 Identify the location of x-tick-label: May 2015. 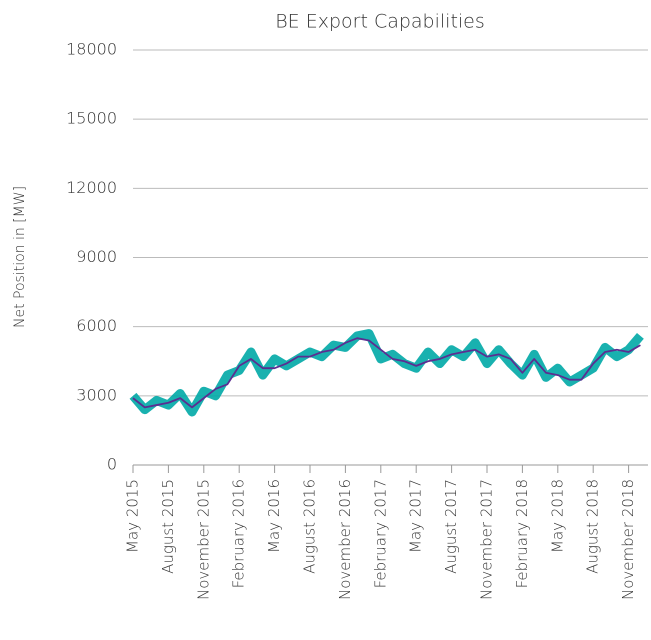
(133, 516).